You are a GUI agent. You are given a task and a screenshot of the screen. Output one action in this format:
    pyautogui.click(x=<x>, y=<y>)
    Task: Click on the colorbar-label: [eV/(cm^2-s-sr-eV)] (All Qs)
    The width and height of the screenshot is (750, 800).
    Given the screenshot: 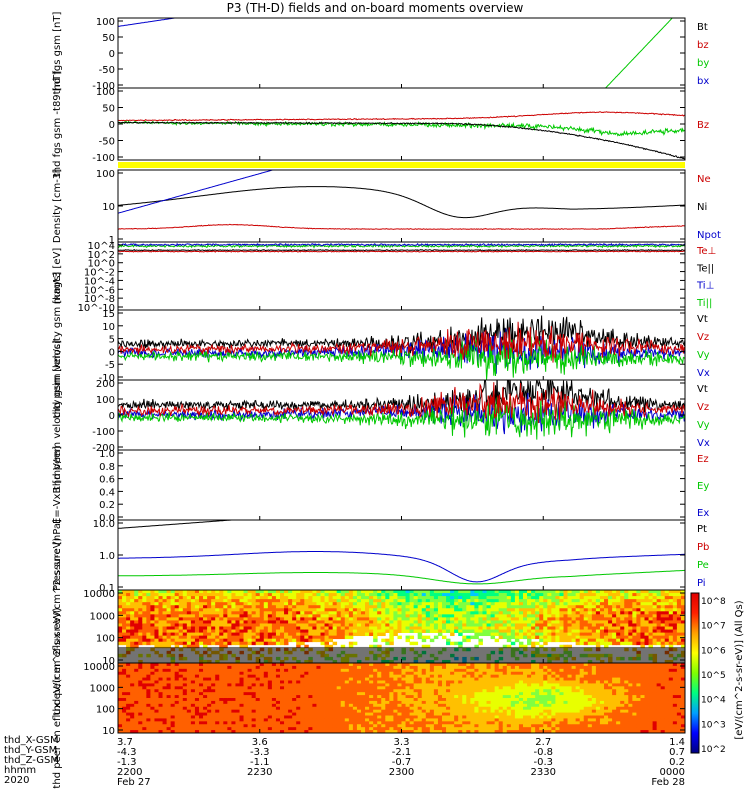 What is the action you would take?
    pyautogui.click(x=739, y=669)
    